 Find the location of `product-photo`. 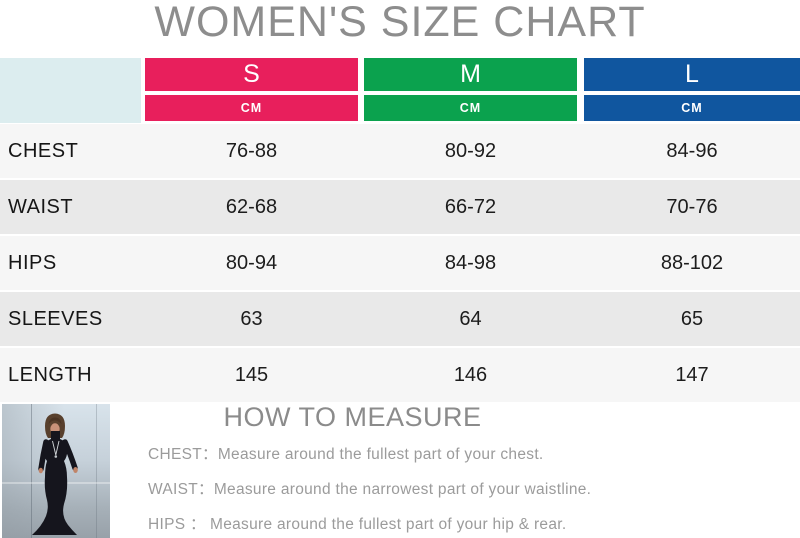

product-photo is located at coordinates (56, 471).